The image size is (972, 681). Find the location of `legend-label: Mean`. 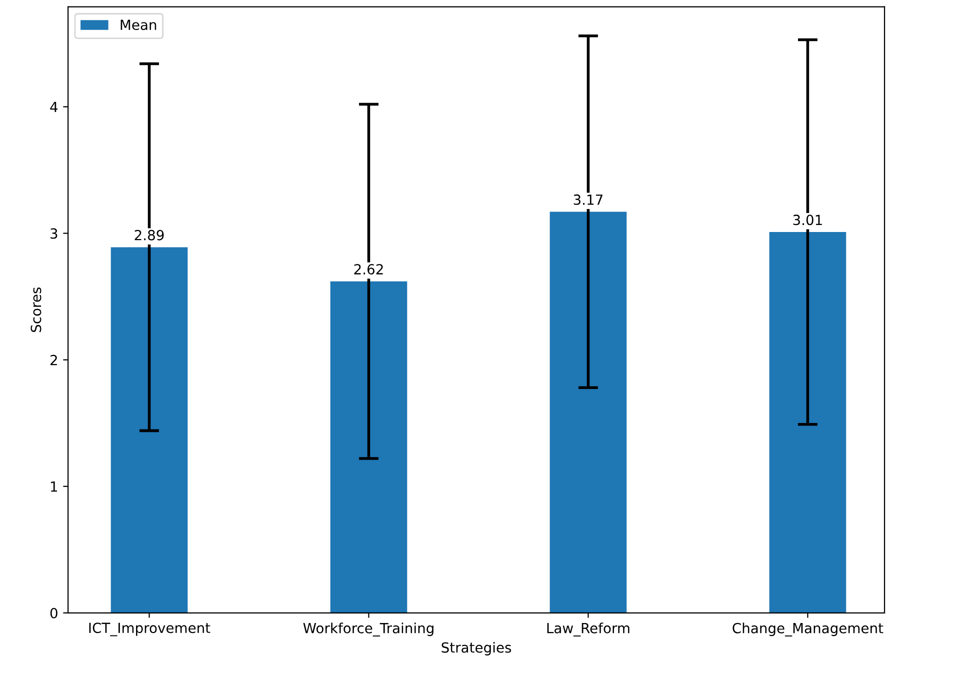

legend-label: Mean is located at coordinates (138, 25).